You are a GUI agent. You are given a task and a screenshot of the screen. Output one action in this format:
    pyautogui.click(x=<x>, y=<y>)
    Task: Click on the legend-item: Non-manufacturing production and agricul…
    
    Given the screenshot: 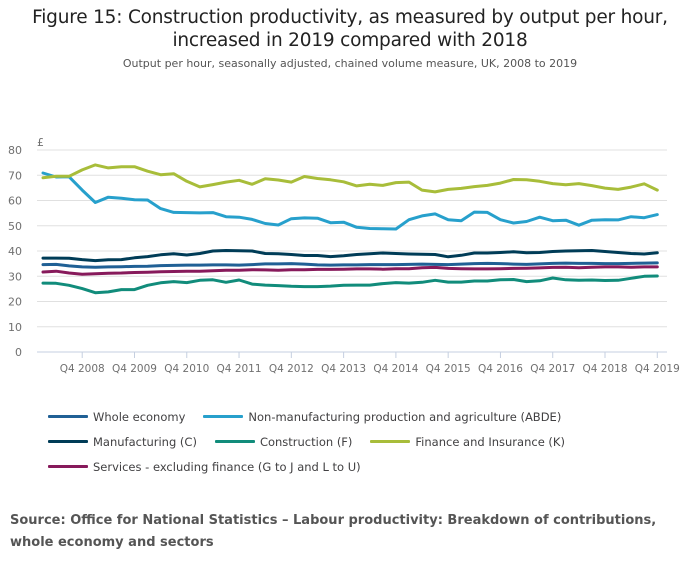 What is the action you would take?
    pyautogui.click(x=382, y=417)
    